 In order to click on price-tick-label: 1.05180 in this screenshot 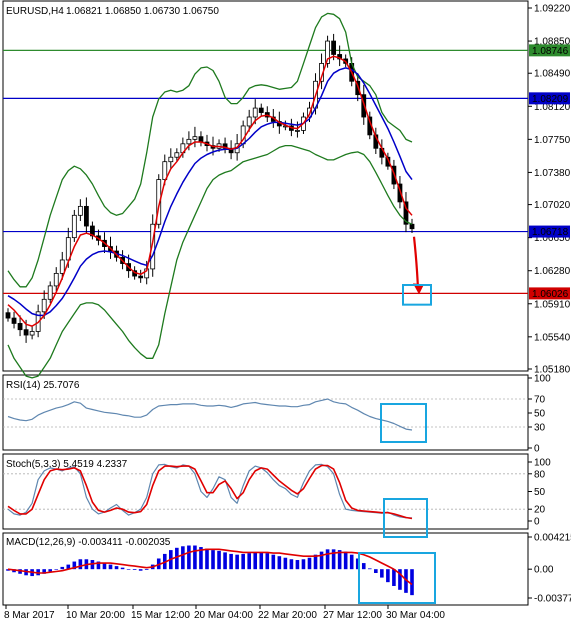, I will do `click(552, 370)`.